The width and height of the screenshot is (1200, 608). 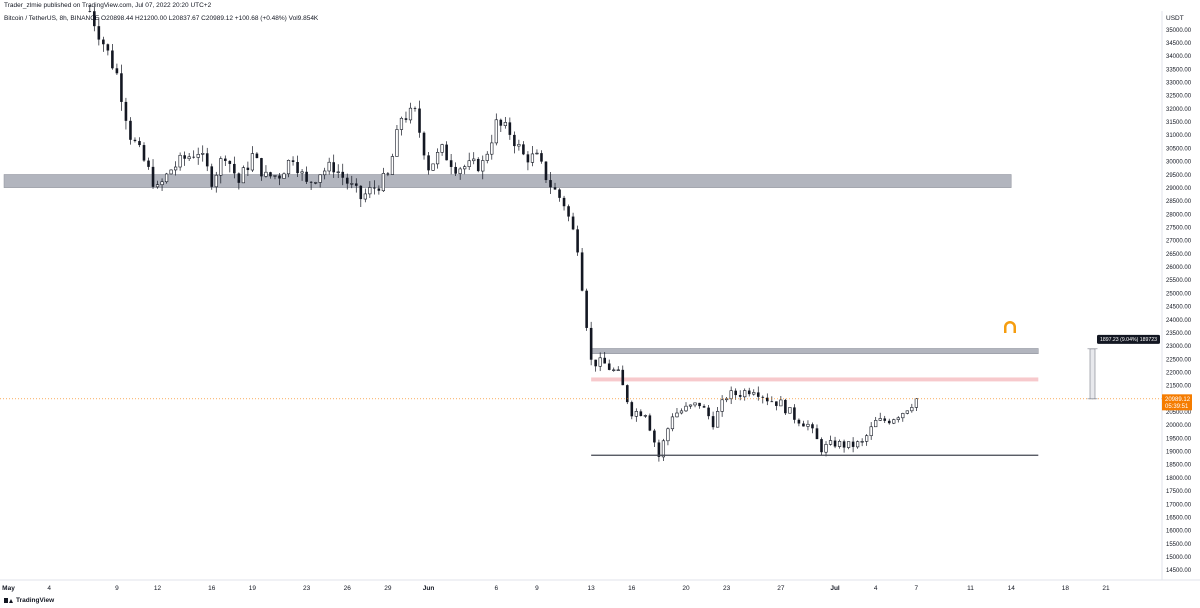 What do you see at coordinates (1179, 268) in the screenshot?
I see `price-tick-label: 26000.00` at bounding box center [1179, 268].